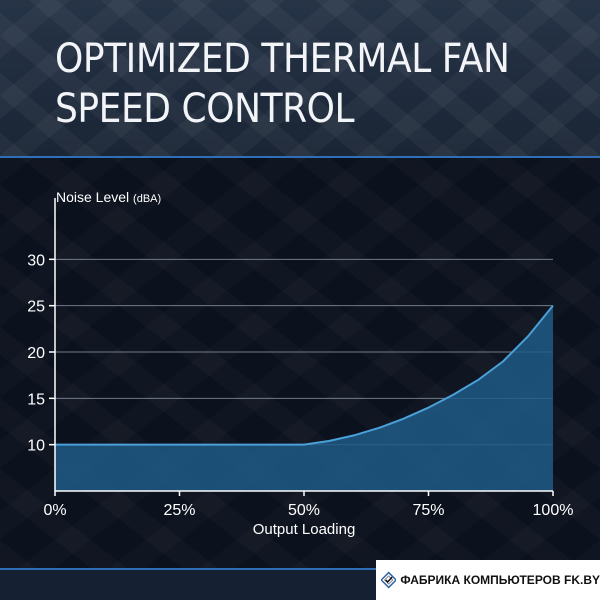 This screenshot has height=600, width=600. What do you see at coordinates (36, 260) in the screenshot?
I see `y-tick-label: 30` at bounding box center [36, 260].